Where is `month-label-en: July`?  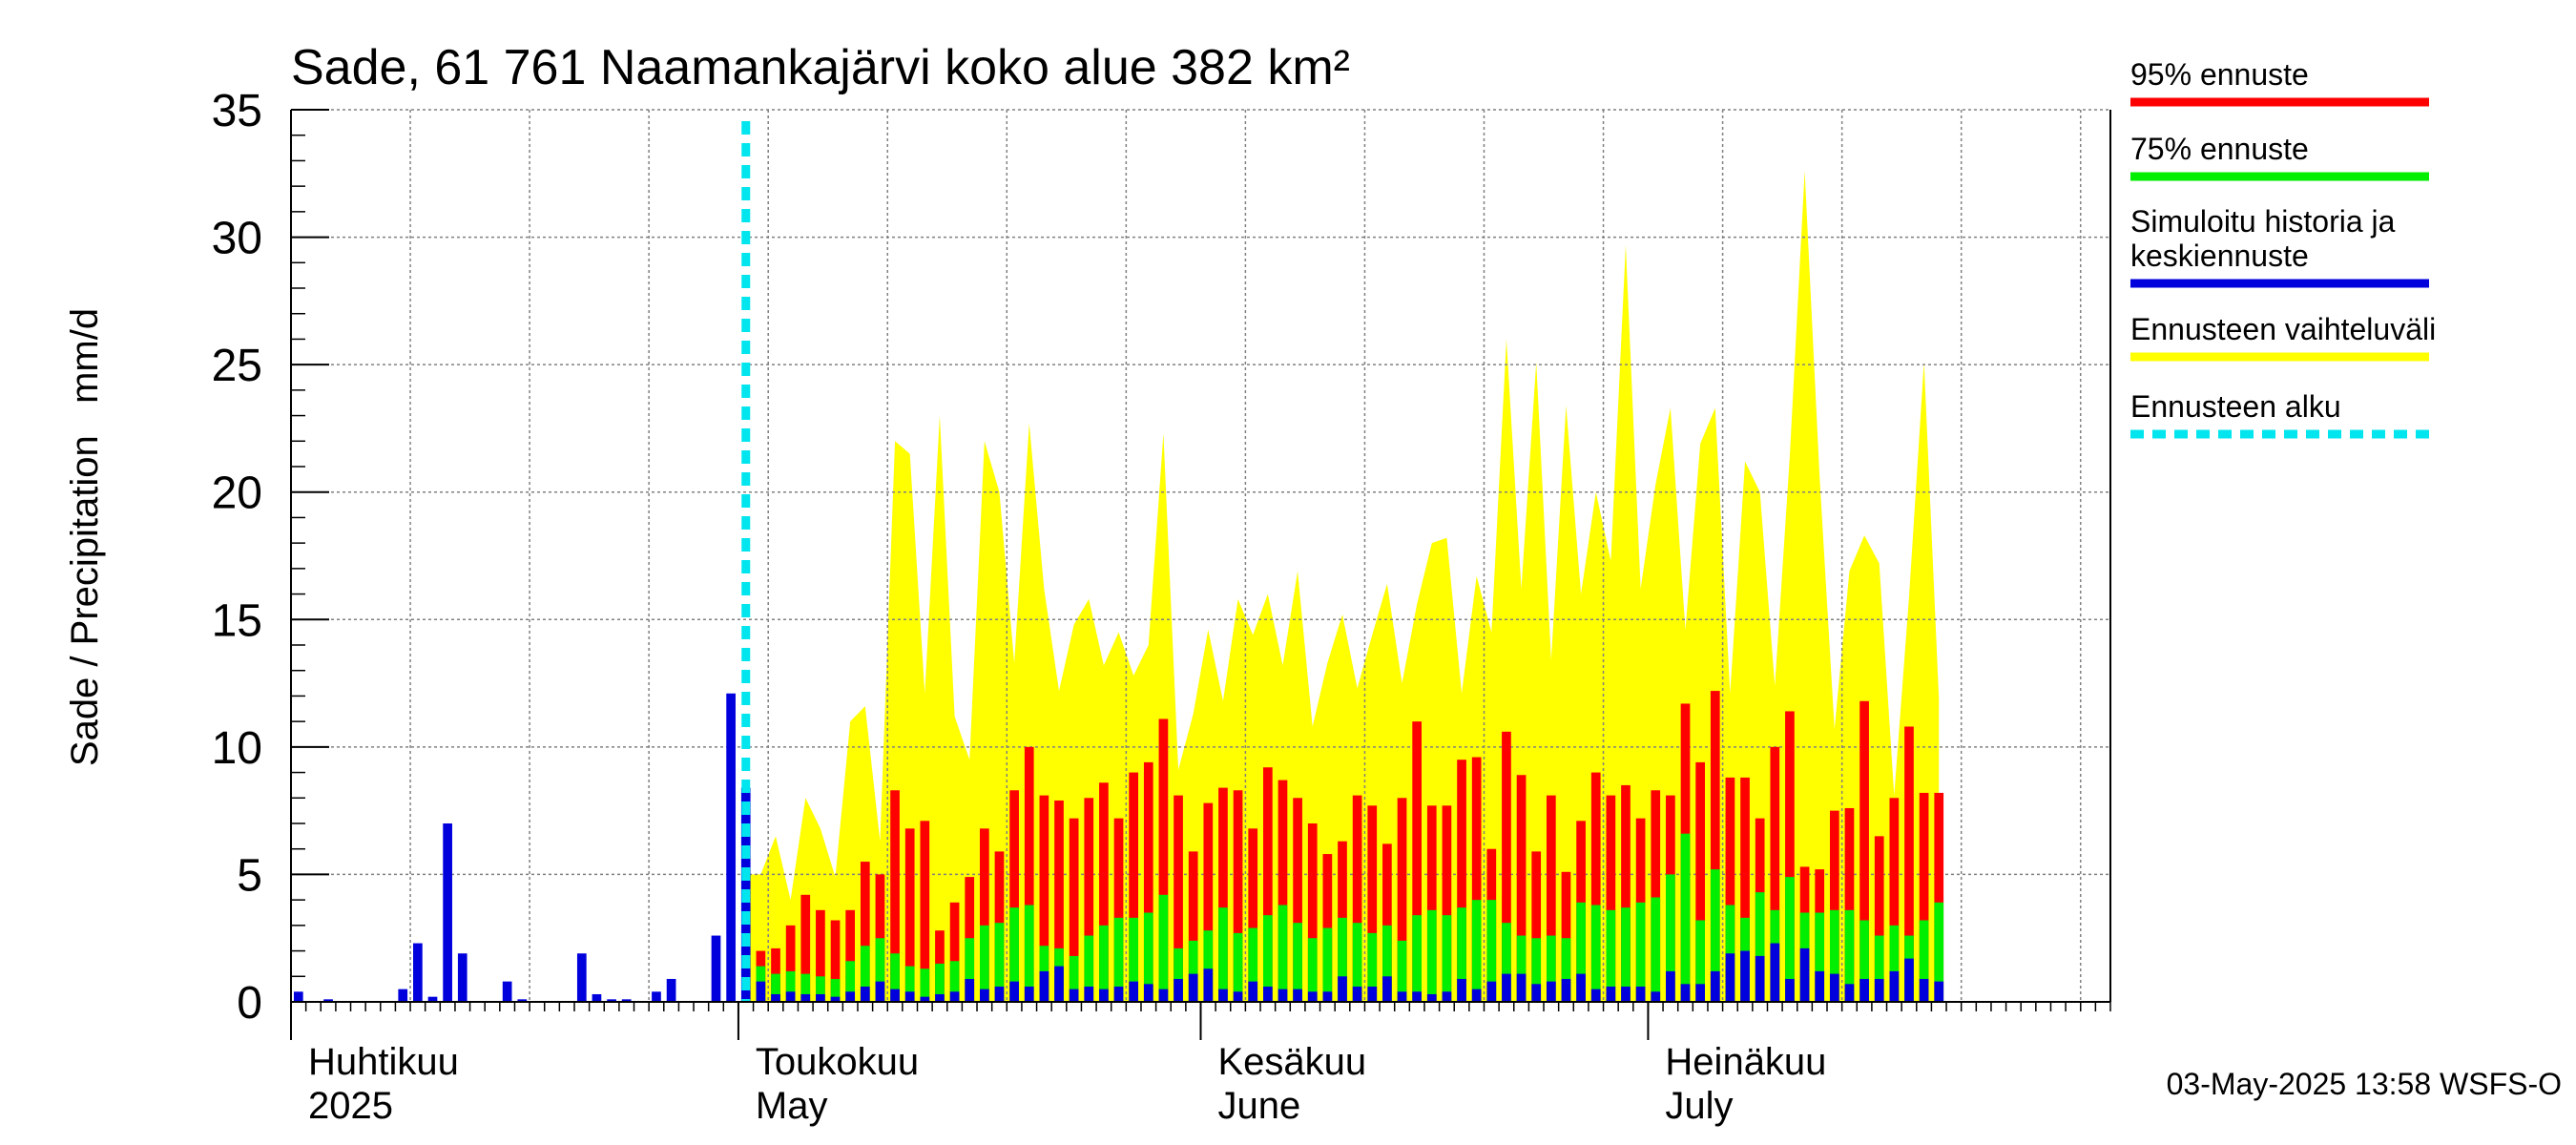 month-label-en: July is located at coordinates (1699, 1106).